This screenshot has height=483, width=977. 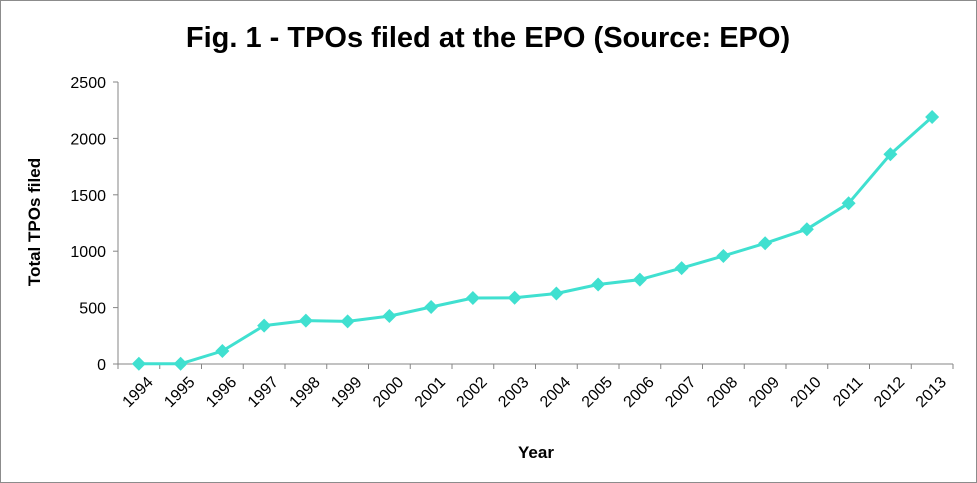 I want to click on x-tick-label: 2003, so click(x=513, y=392).